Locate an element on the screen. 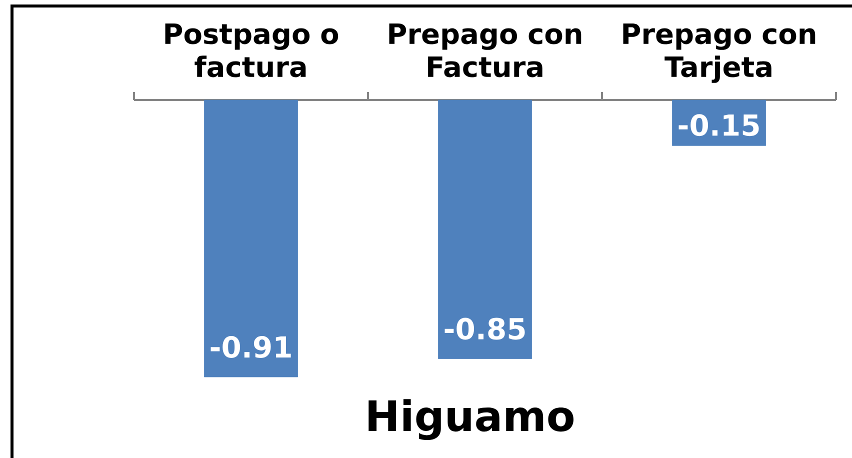 The width and height of the screenshot is (852, 458). data-label: -0.15 is located at coordinates (718, 125).